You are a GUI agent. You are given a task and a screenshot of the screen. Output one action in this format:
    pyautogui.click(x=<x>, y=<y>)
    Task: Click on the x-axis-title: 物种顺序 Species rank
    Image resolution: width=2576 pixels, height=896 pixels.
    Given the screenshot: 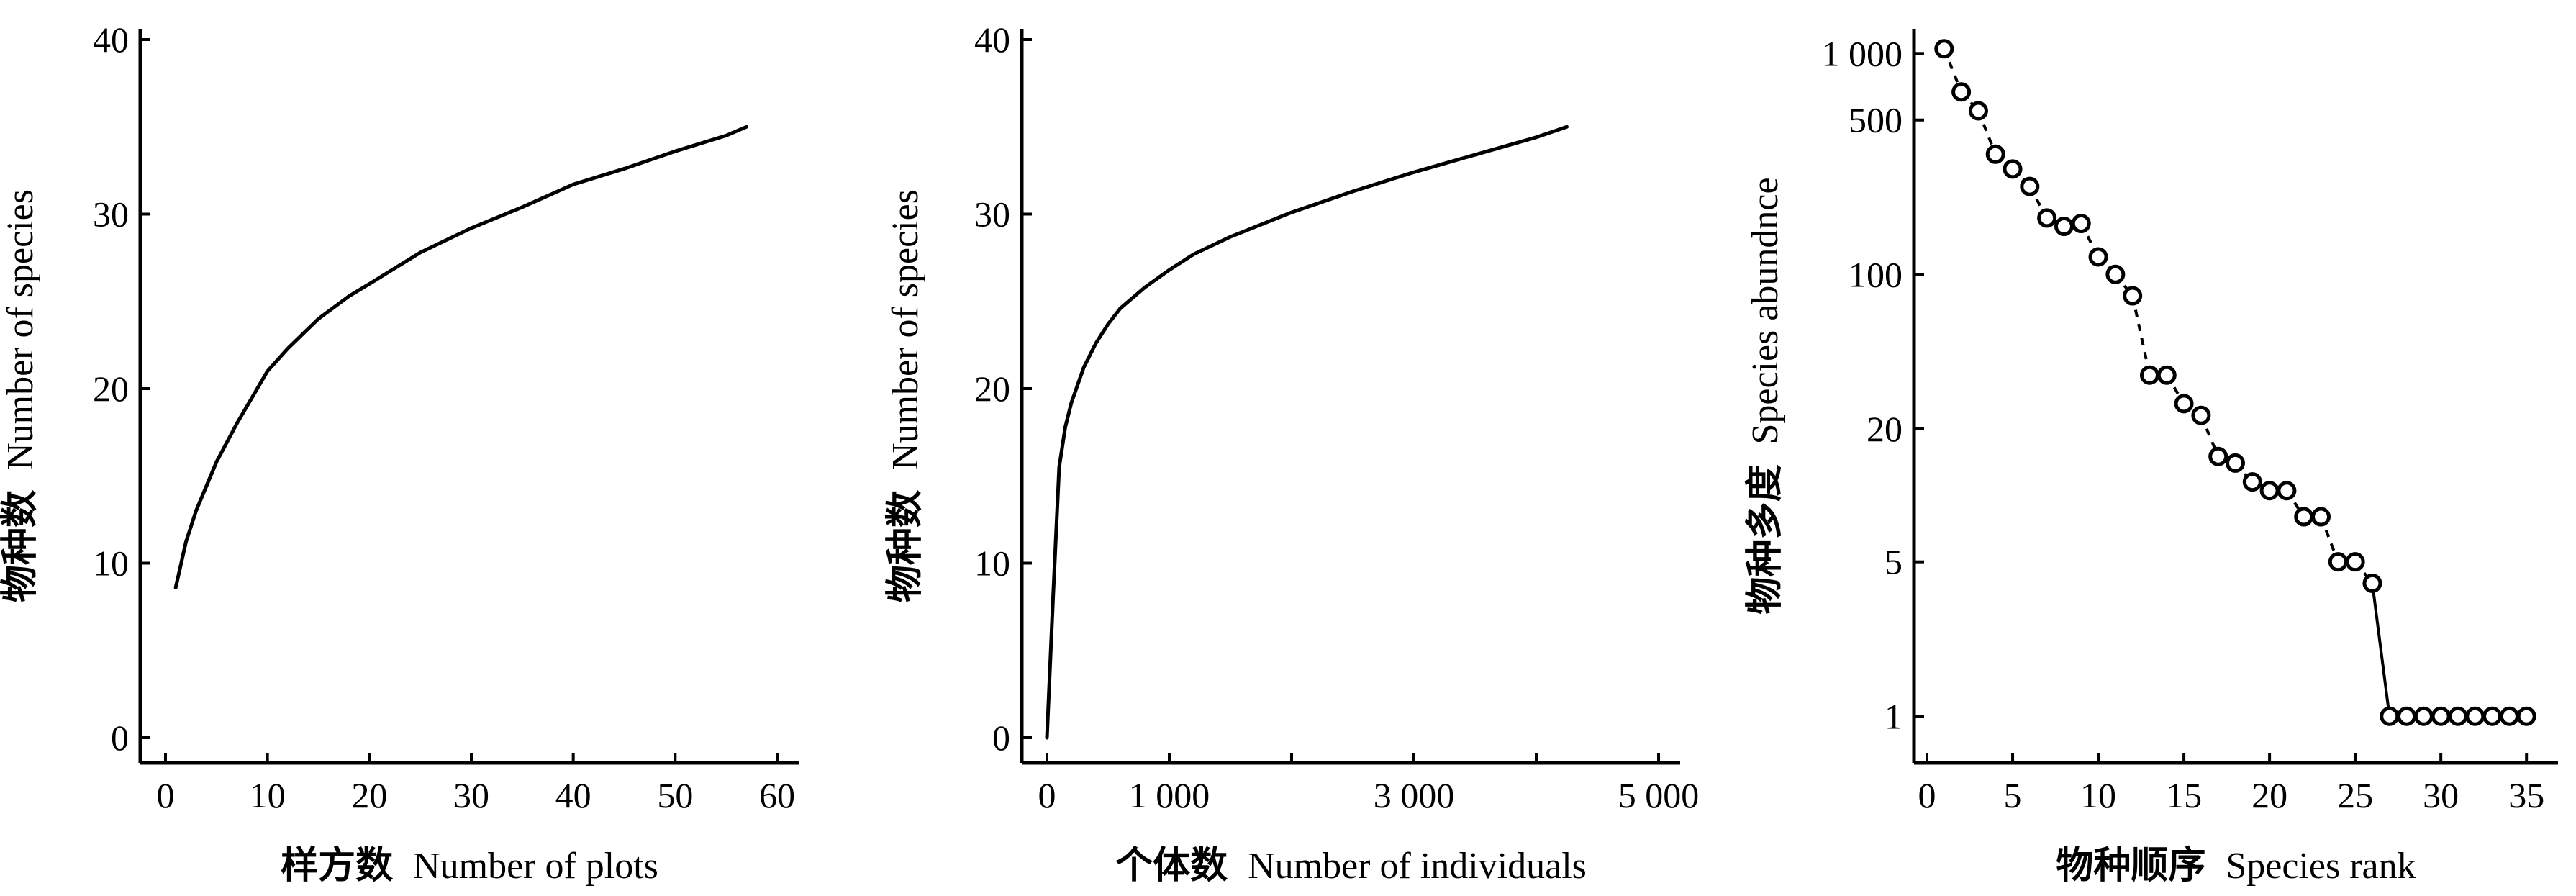 What is the action you would take?
    pyautogui.click(x=2236, y=866)
    